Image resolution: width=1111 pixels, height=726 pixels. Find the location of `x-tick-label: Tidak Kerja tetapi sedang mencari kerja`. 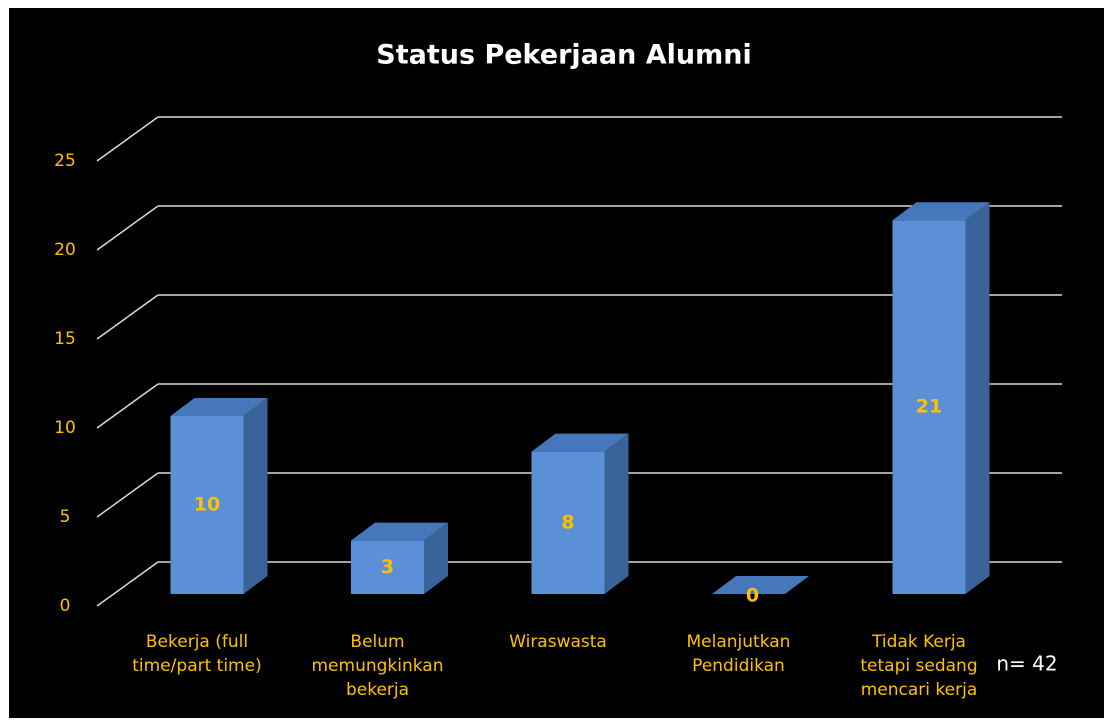

x-tick-label: Tidak Kerja tetapi sedang mencari kerja is located at coordinates (918, 666).